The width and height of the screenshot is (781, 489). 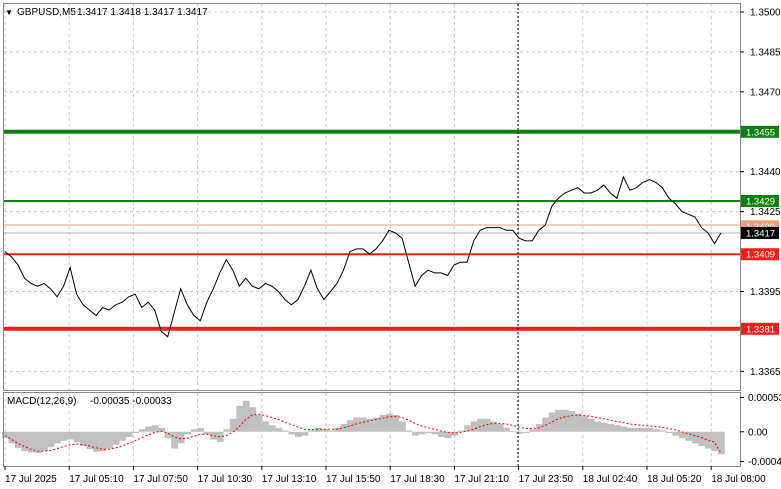 I want to click on symbol-caret: ▼, so click(x=9, y=12).